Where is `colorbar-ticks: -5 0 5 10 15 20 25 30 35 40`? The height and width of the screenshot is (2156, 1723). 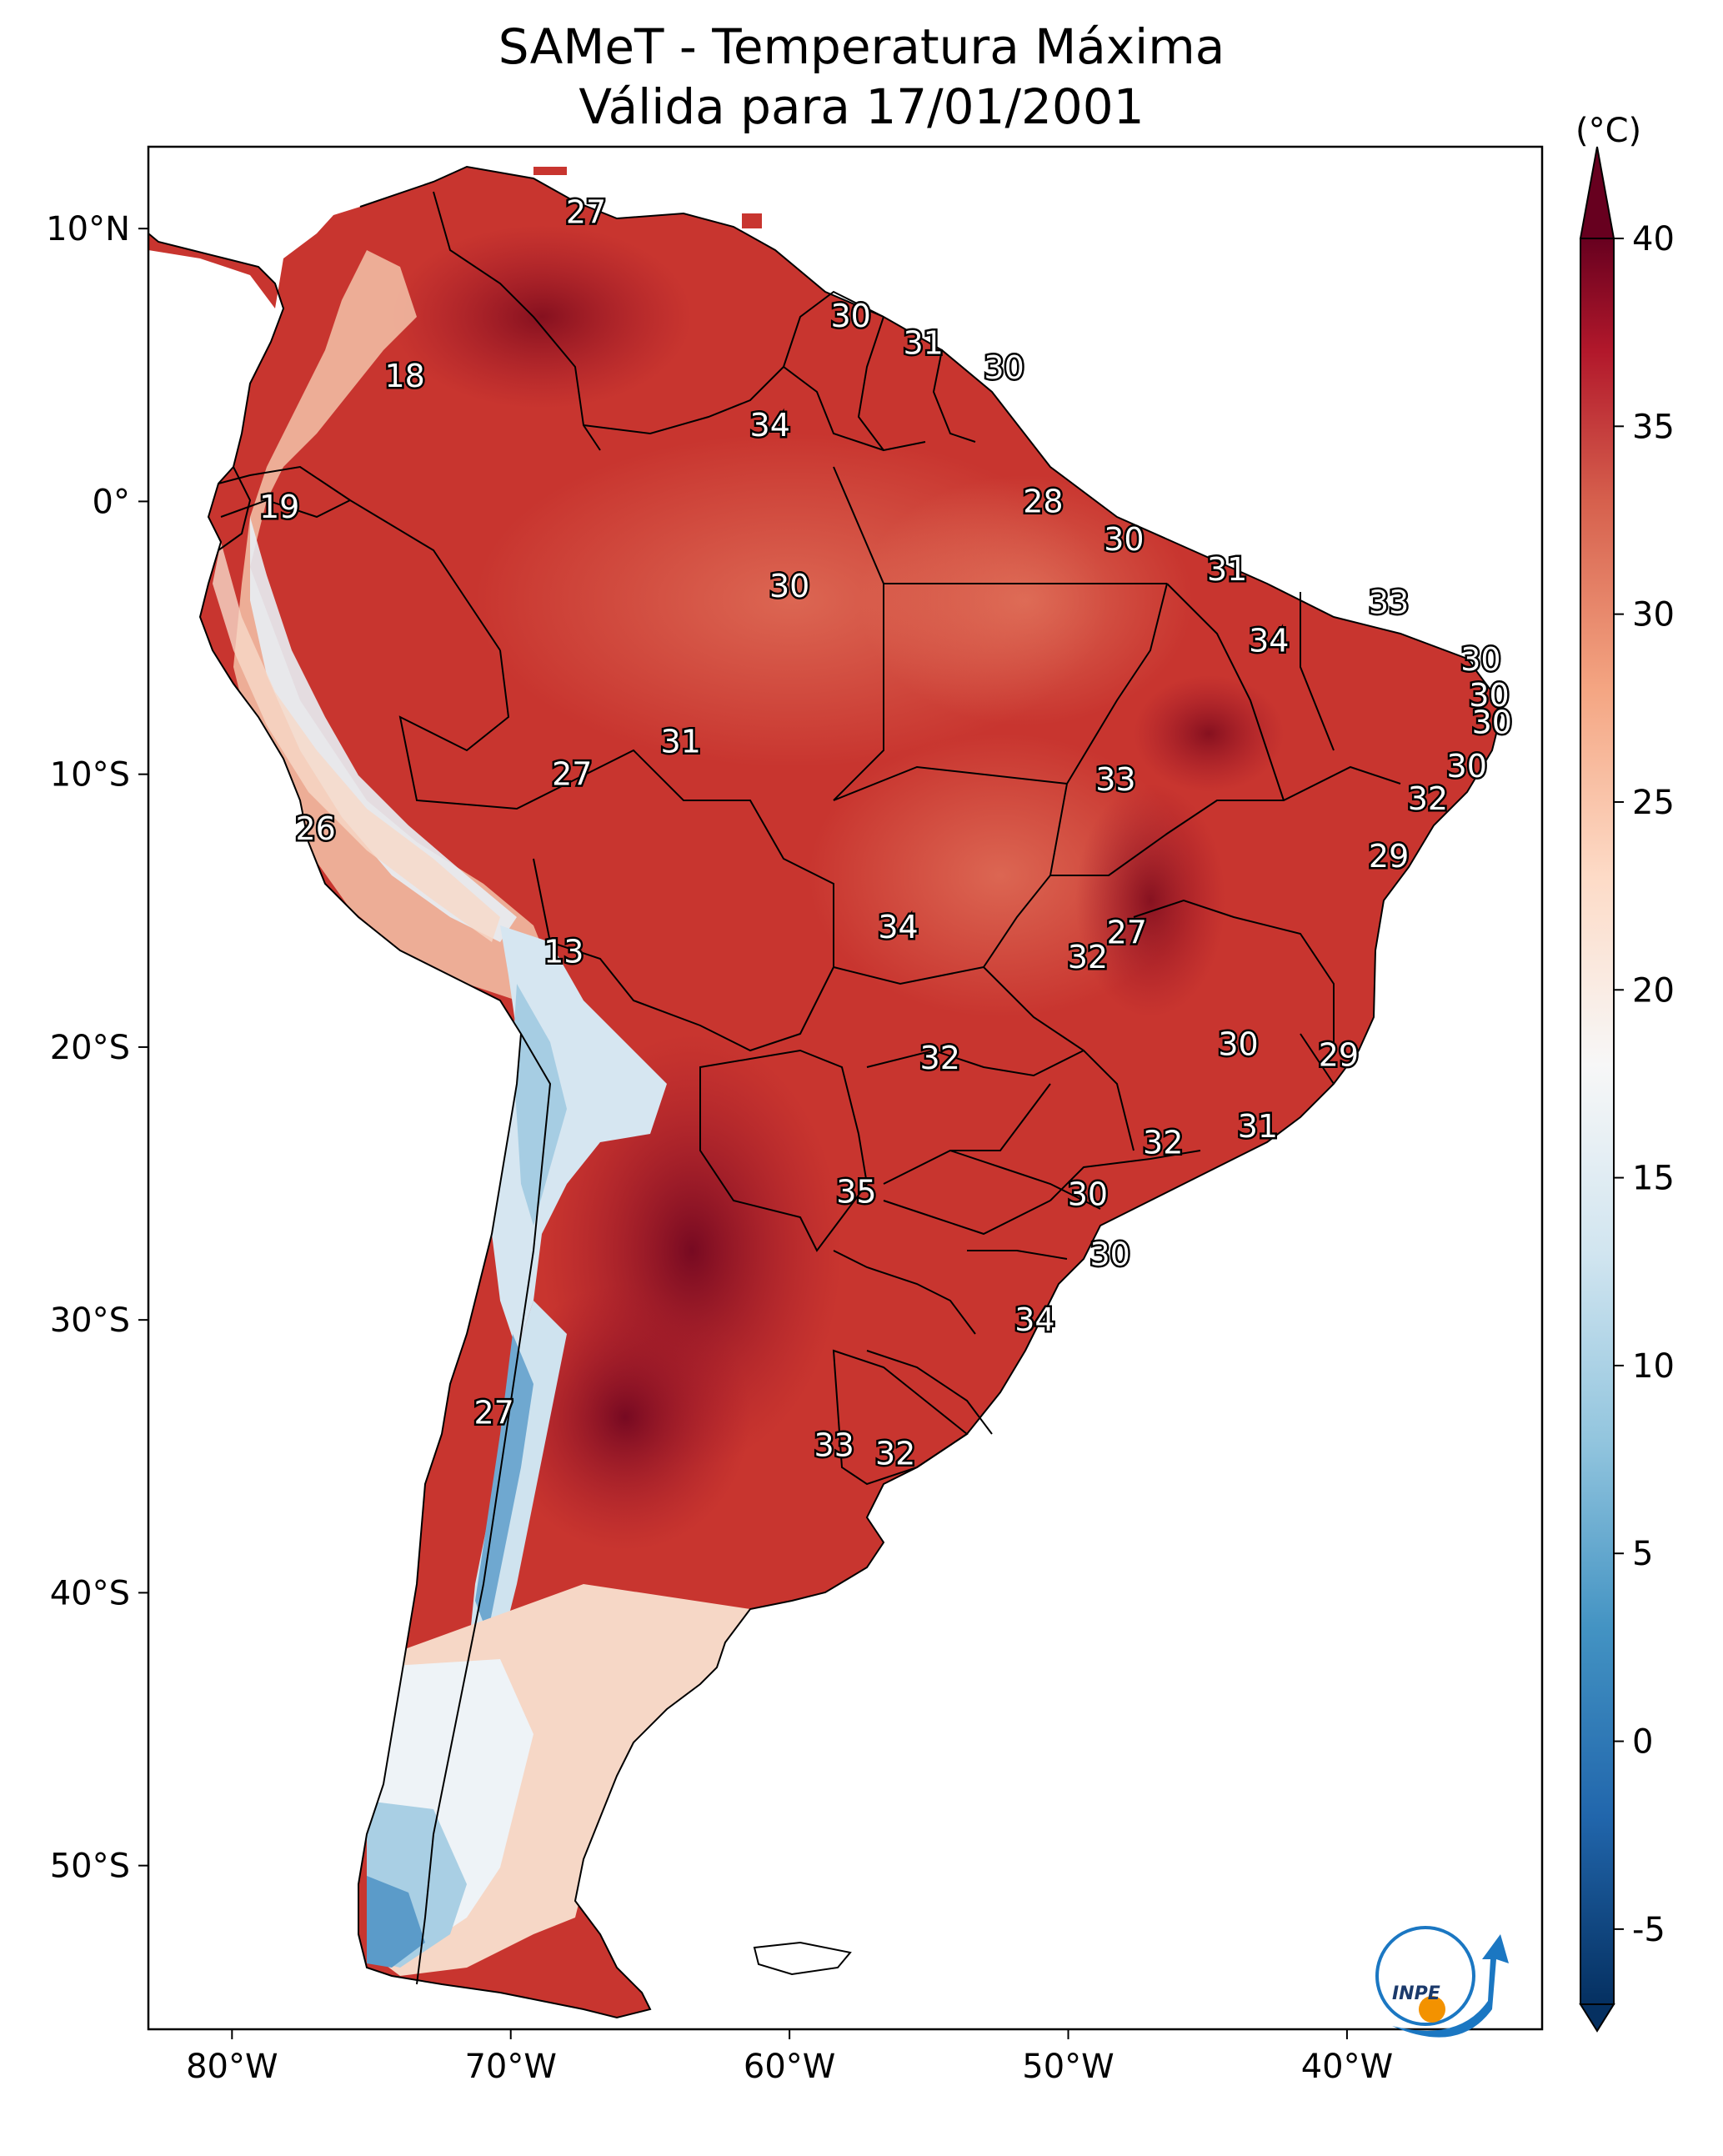
colorbar-ticks: -5 0 5 10 15 20 25 30 35 40 is located at coordinates (1644, 1084).